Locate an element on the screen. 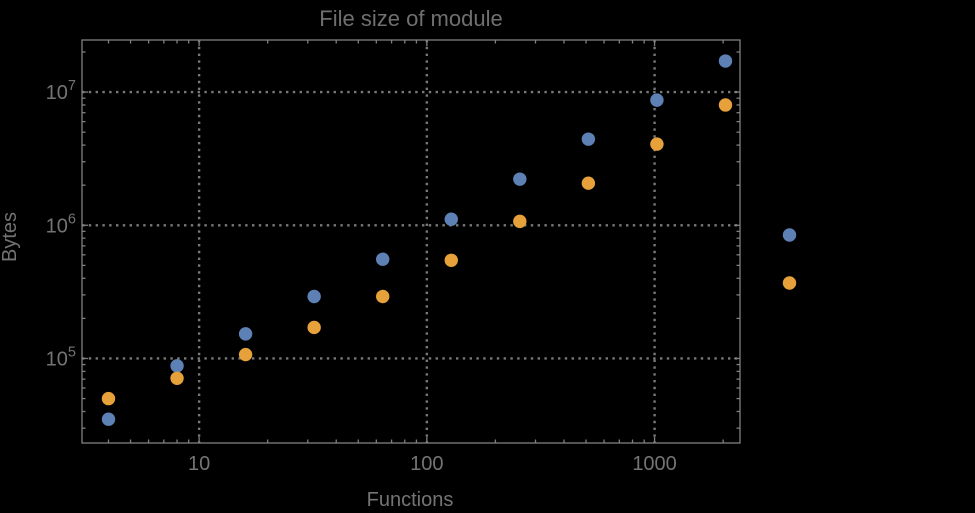 The width and height of the screenshot is (975, 513). legend is located at coordinates (789, 259).